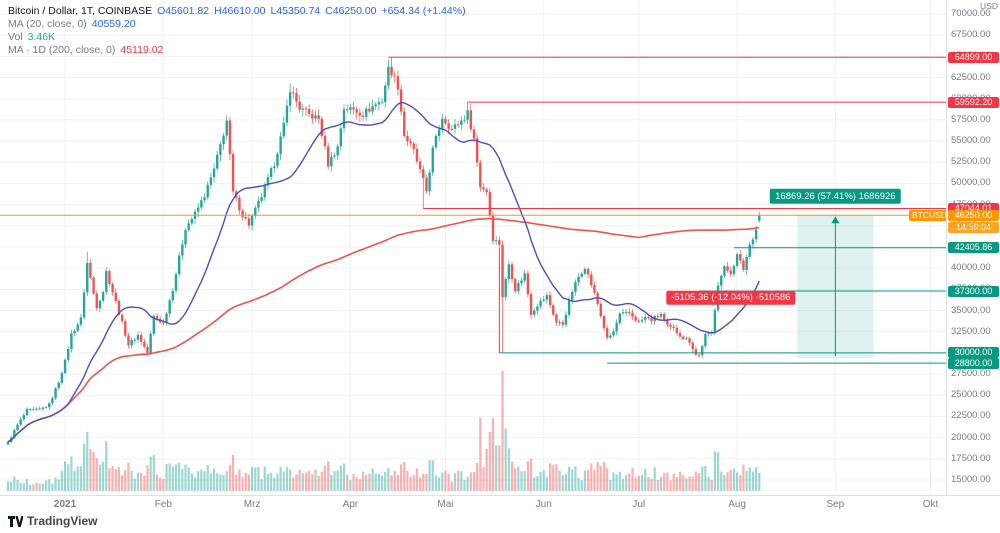 This screenshot has height=533, width=1000. Describe the element at coordinates (971, 331) in the screenshot. I see `price-tick-label: 32500.00` at that location.